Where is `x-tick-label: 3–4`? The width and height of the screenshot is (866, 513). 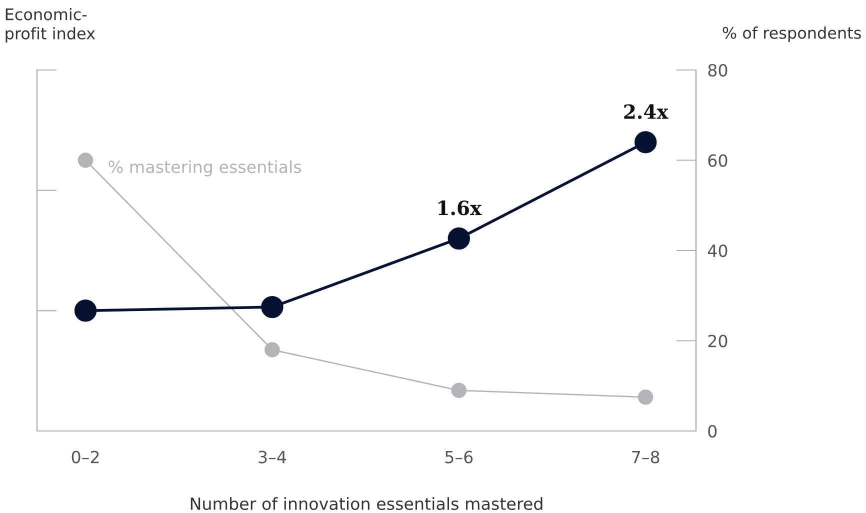
x-tick-label: 3–4 is located at coordinates (272, 457).